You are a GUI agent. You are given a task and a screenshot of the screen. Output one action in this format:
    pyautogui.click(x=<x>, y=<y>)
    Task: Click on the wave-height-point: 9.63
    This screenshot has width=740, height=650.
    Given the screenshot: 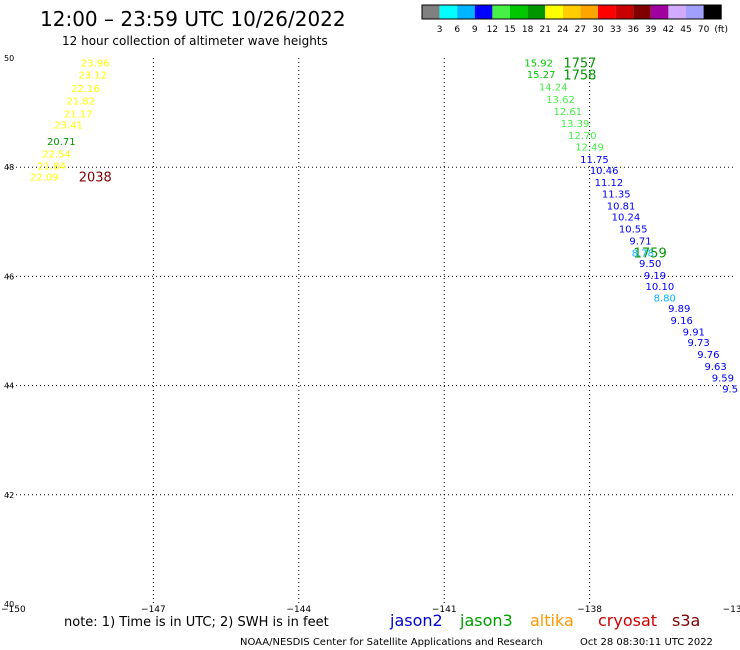 What is the action you would take?
    pyautogui.click(x=715, y=367)
    